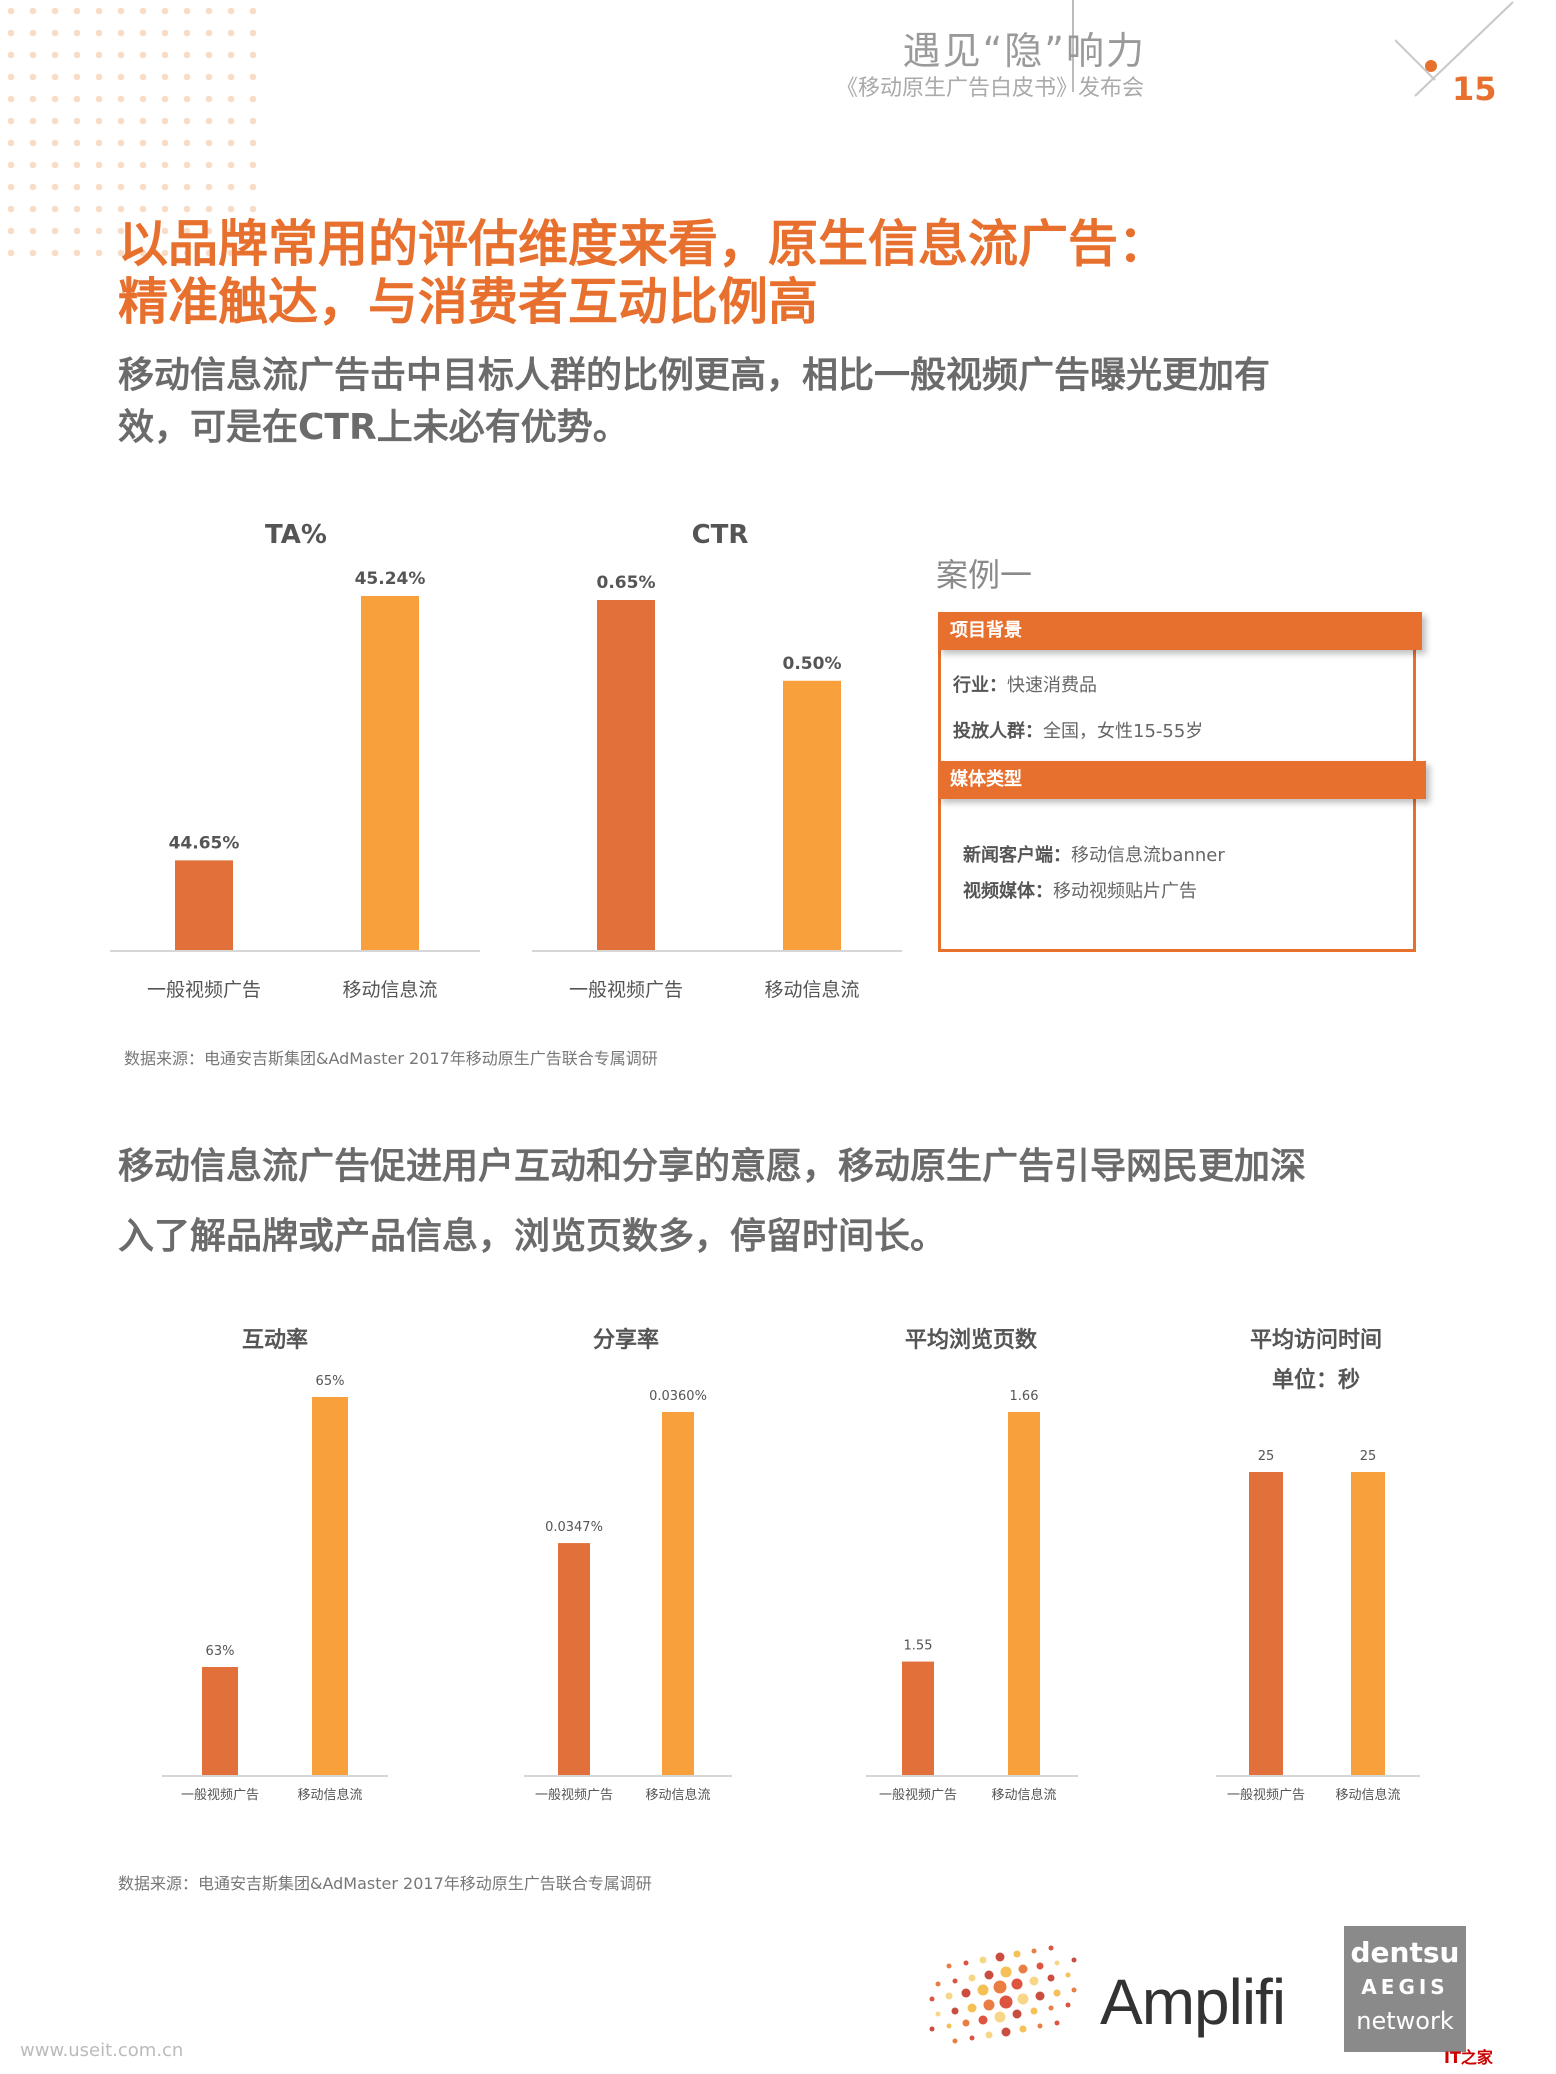 The image size is (1556, 2074). What do you see at coordinates (1148, 855) in the screenshot?
I see `case-news-value: 移动信息流banner` at bounding box center [1148, 855].